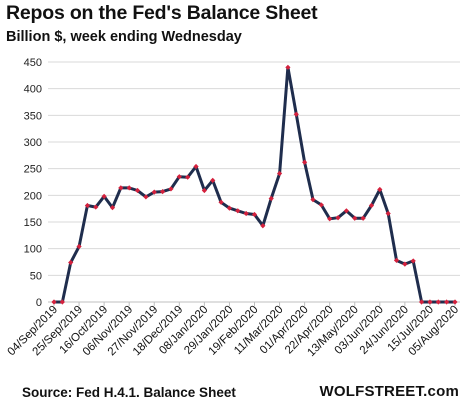 The width and height of the screenshot is (465, 410). Describe the element at coordinates (33, 250) in the screenshot. I see `y-tick-label: 100` at that location.